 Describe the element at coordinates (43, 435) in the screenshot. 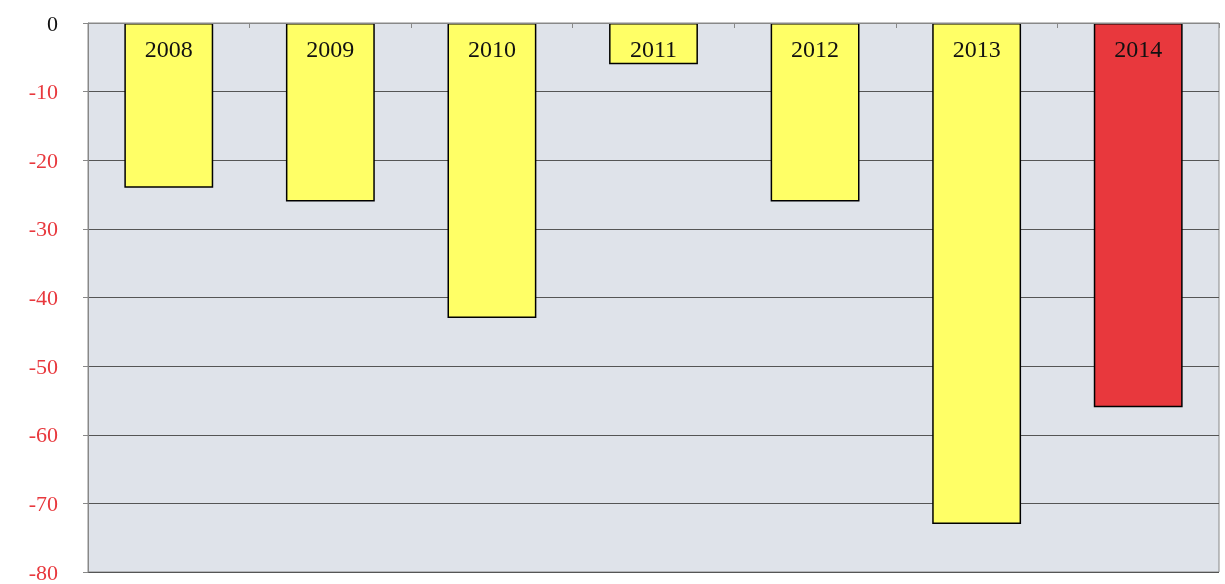

I see `y-tick-label: -60` at that location.